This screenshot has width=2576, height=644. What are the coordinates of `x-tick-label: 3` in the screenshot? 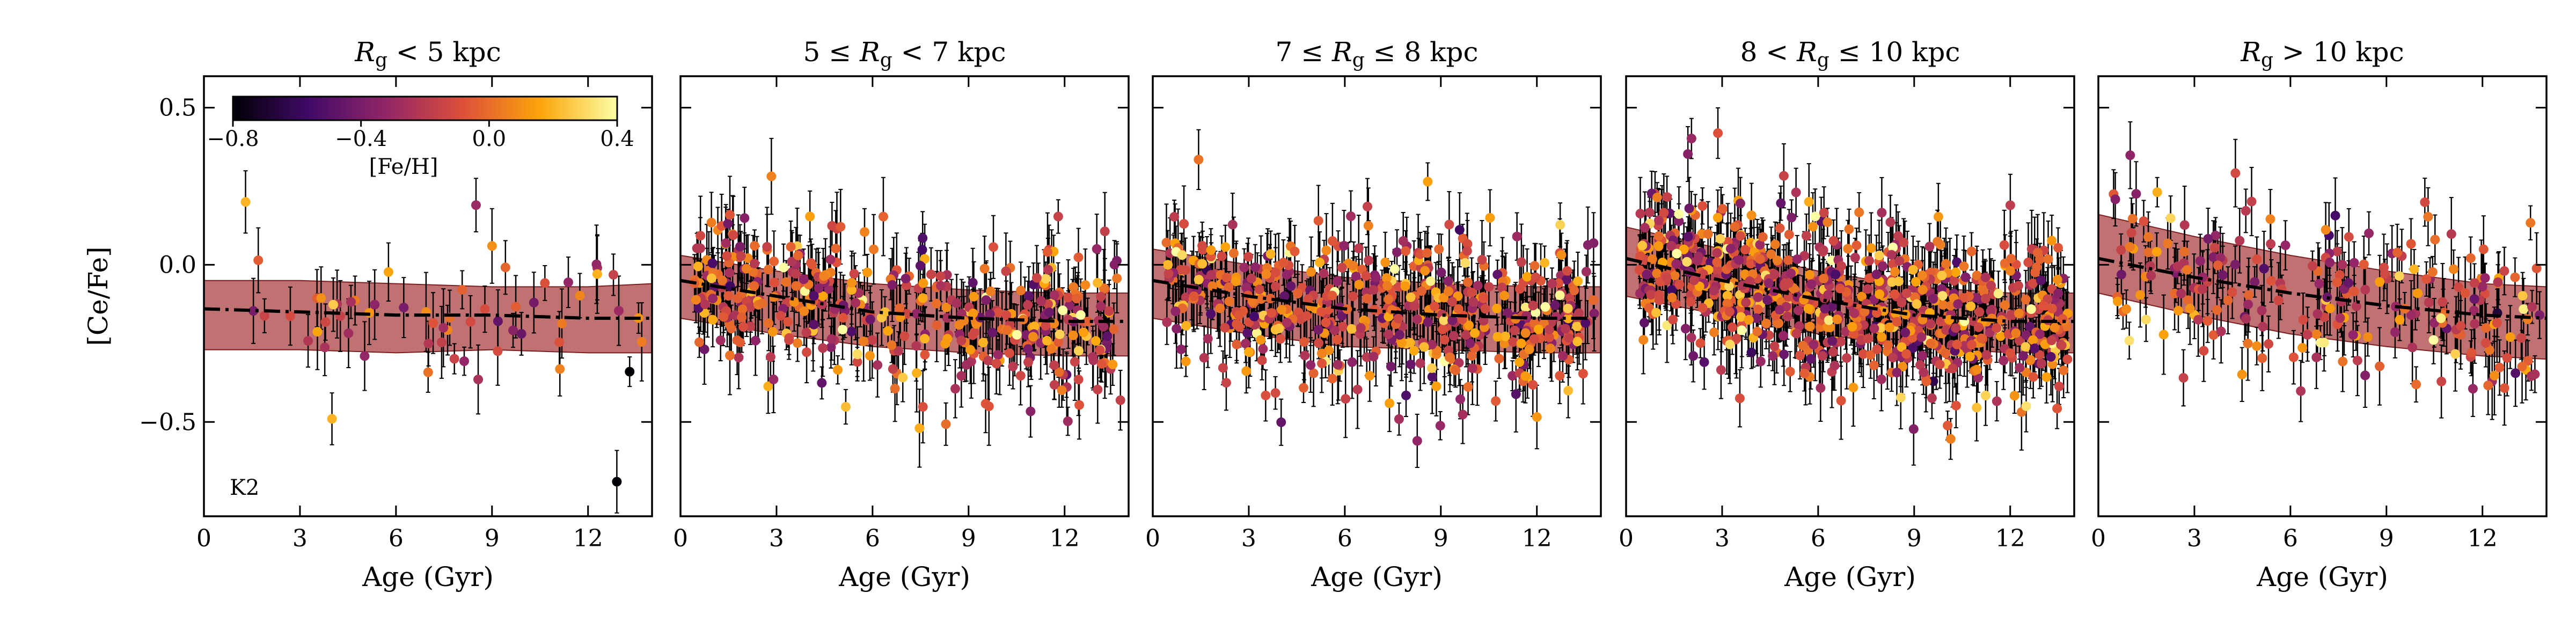 It's located at (1248, 538).